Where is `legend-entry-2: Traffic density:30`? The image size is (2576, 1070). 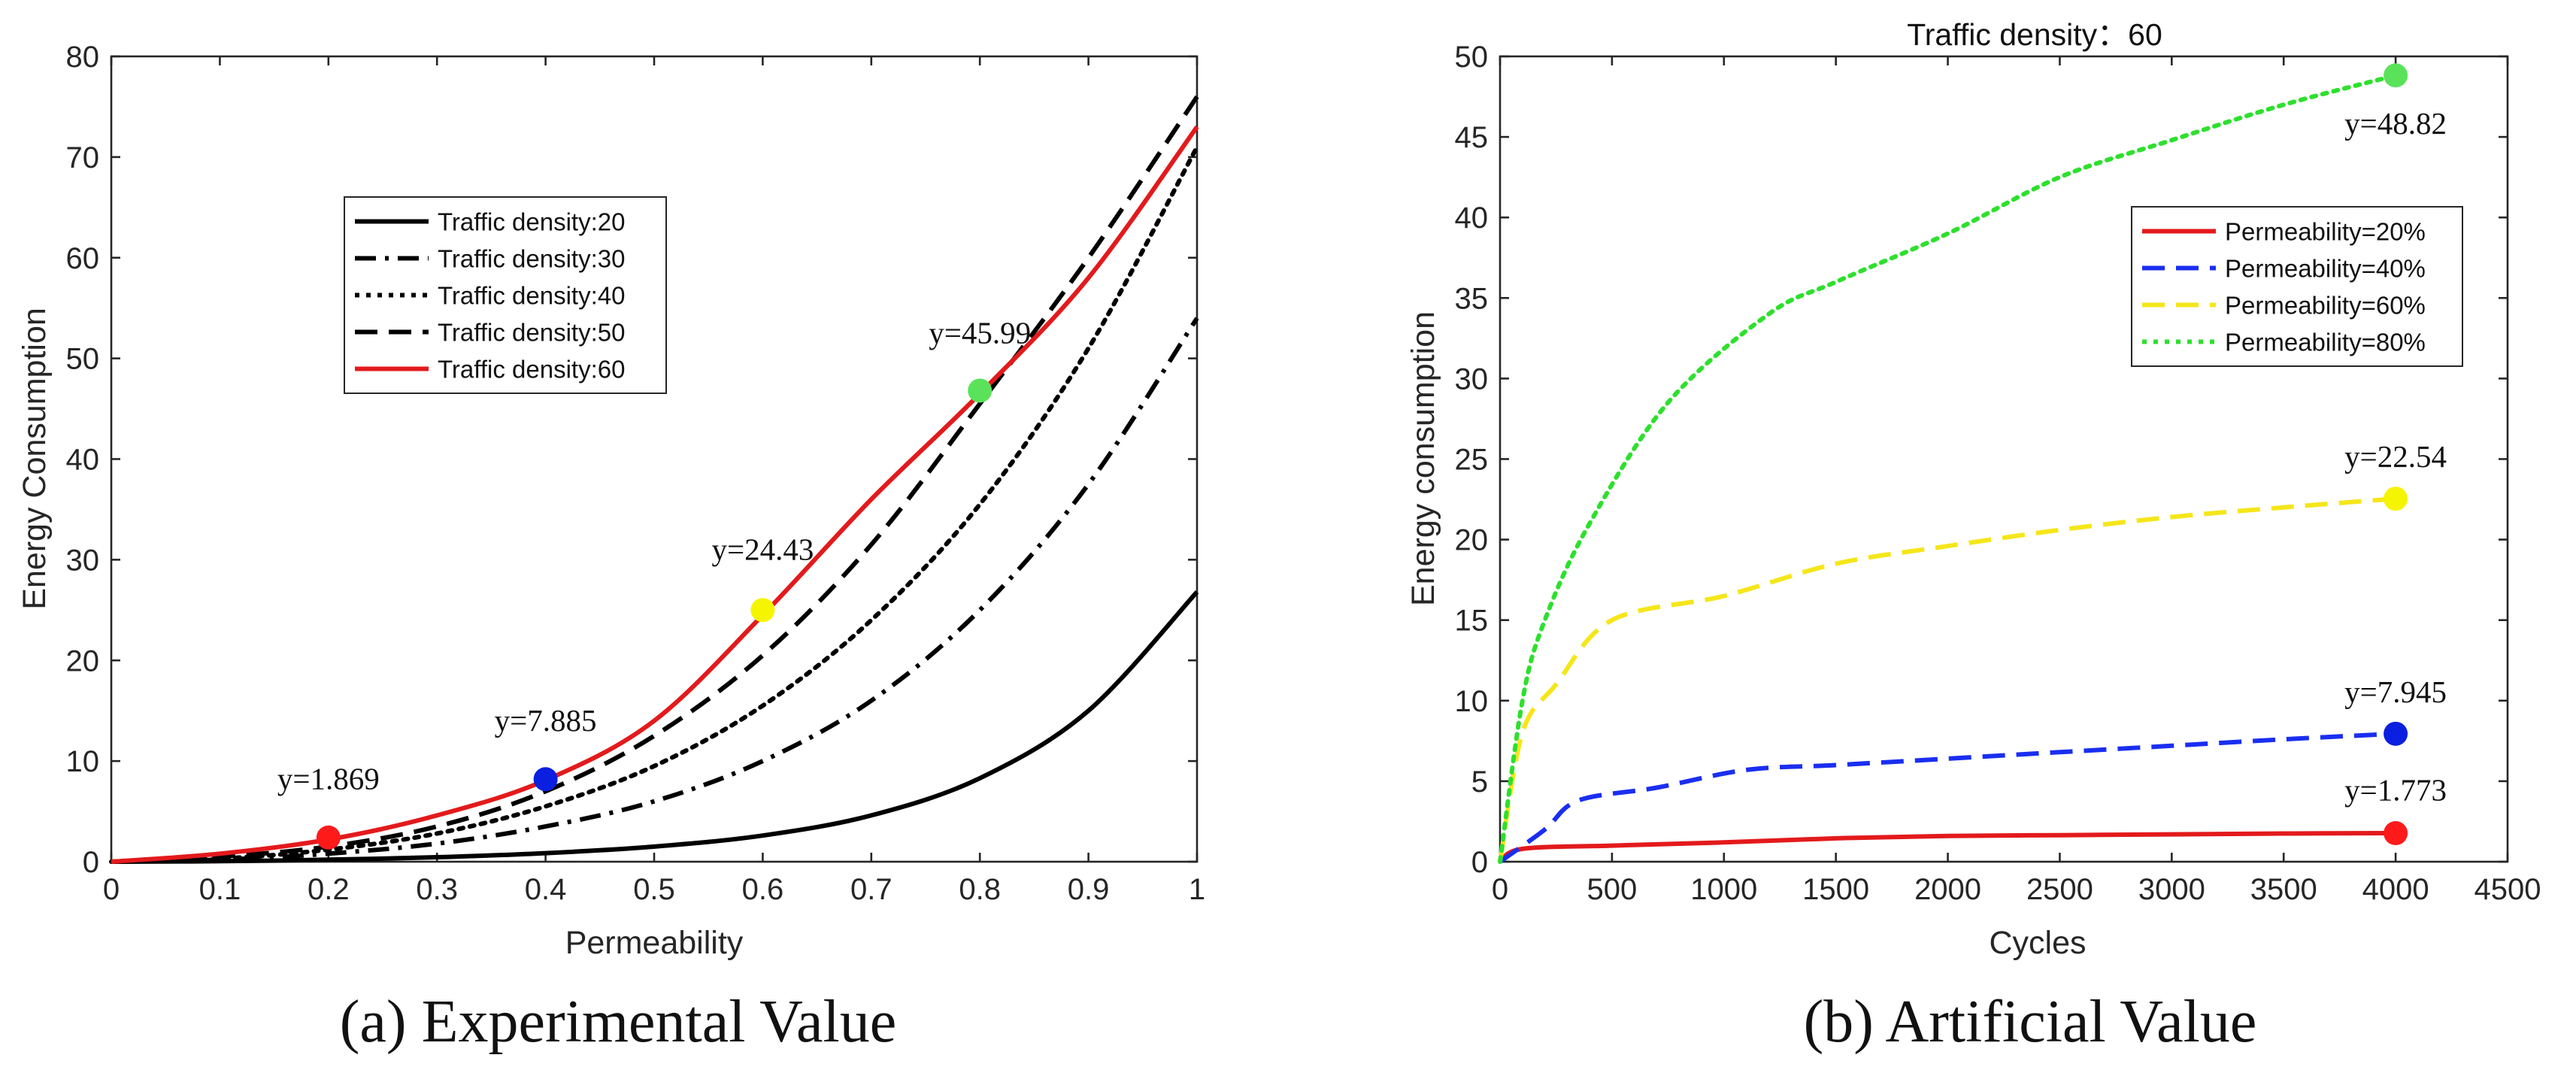 legend-entry-2: Traffic density:30 is located at coordinates (531, 259).